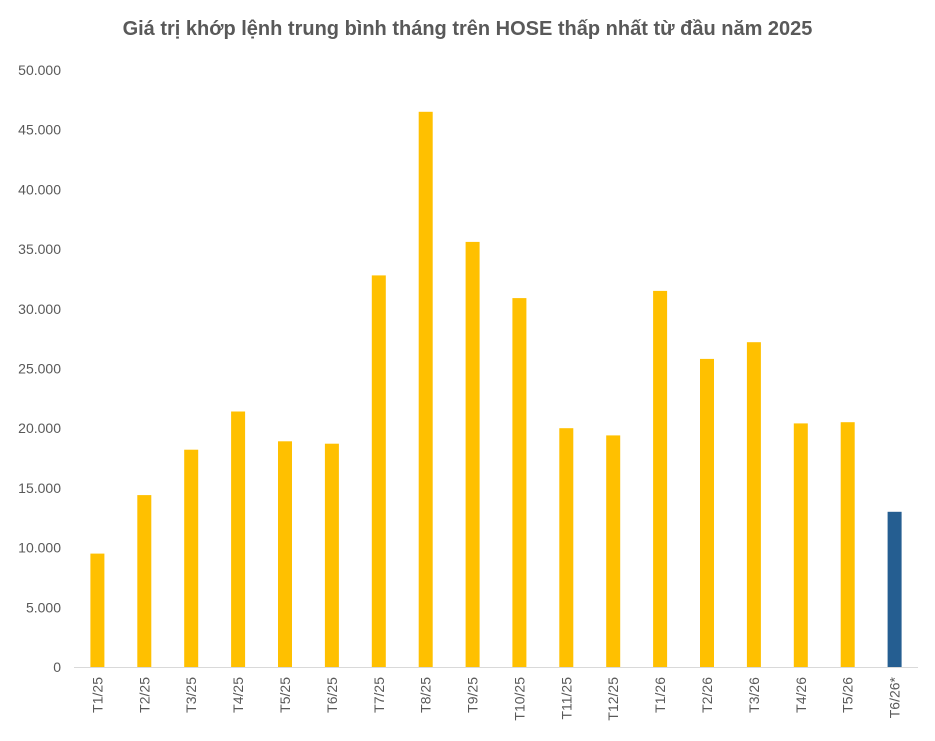  I want to click on x-tick-label: T1/26, so click(660, 695).